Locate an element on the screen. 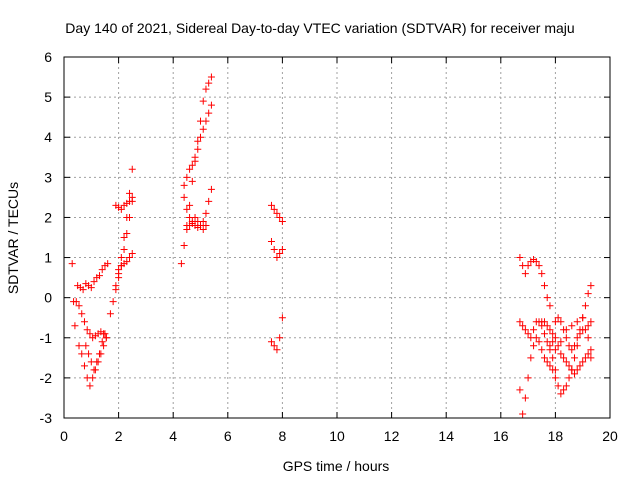 This screenshot has width=640, height=485. x-tick-label: 2 is located at coordinates (119, 436).